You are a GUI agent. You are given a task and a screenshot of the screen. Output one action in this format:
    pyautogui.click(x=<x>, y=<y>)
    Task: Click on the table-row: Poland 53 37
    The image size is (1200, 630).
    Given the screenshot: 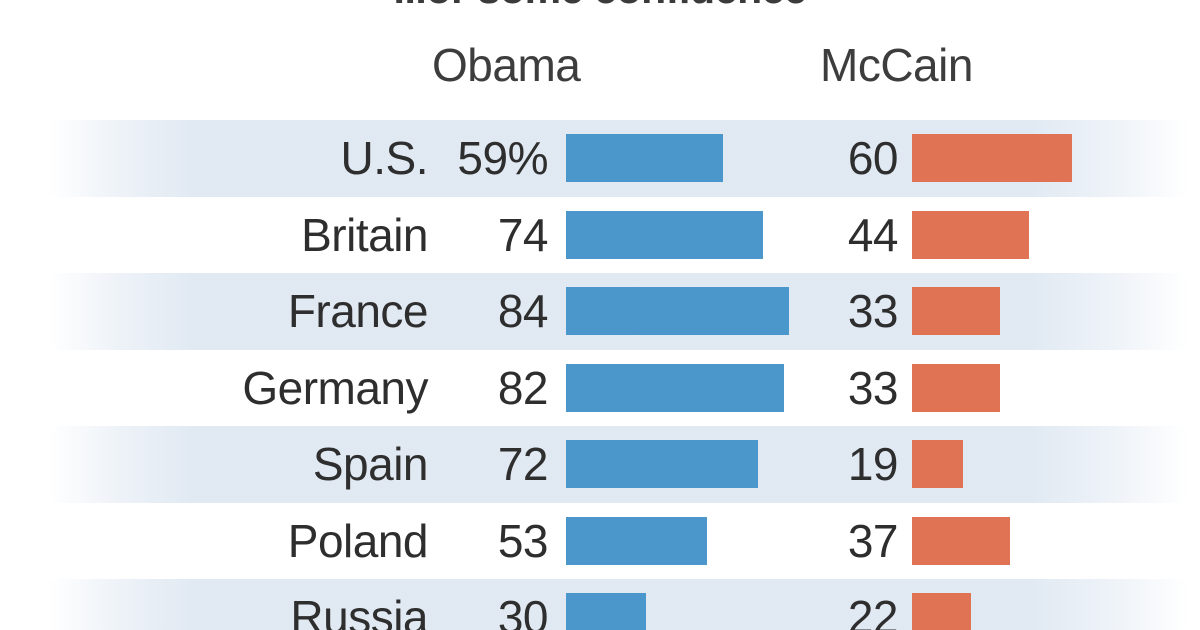 What is the action you would take?
    pyautogui.click(x=600, y=541)
    